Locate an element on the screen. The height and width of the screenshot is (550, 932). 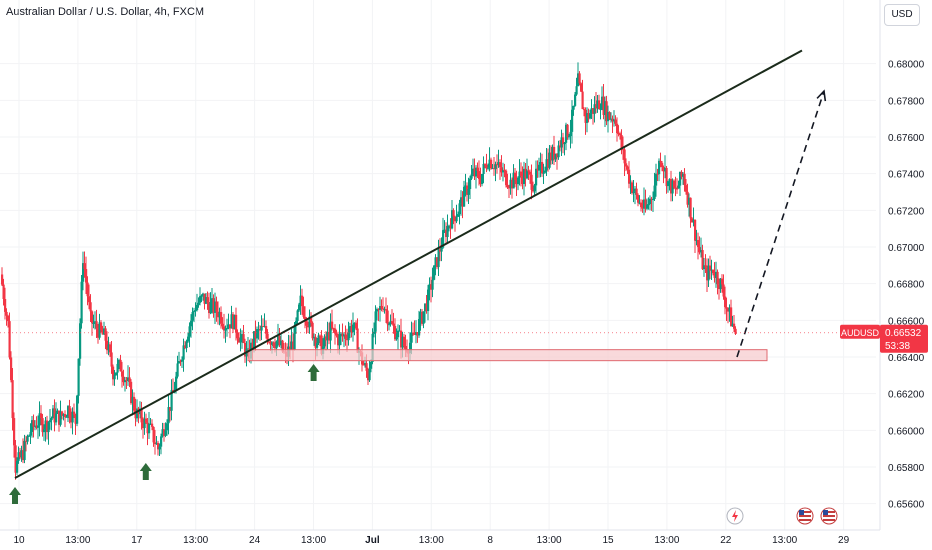
support-zone is located at coordinates (507, 355).